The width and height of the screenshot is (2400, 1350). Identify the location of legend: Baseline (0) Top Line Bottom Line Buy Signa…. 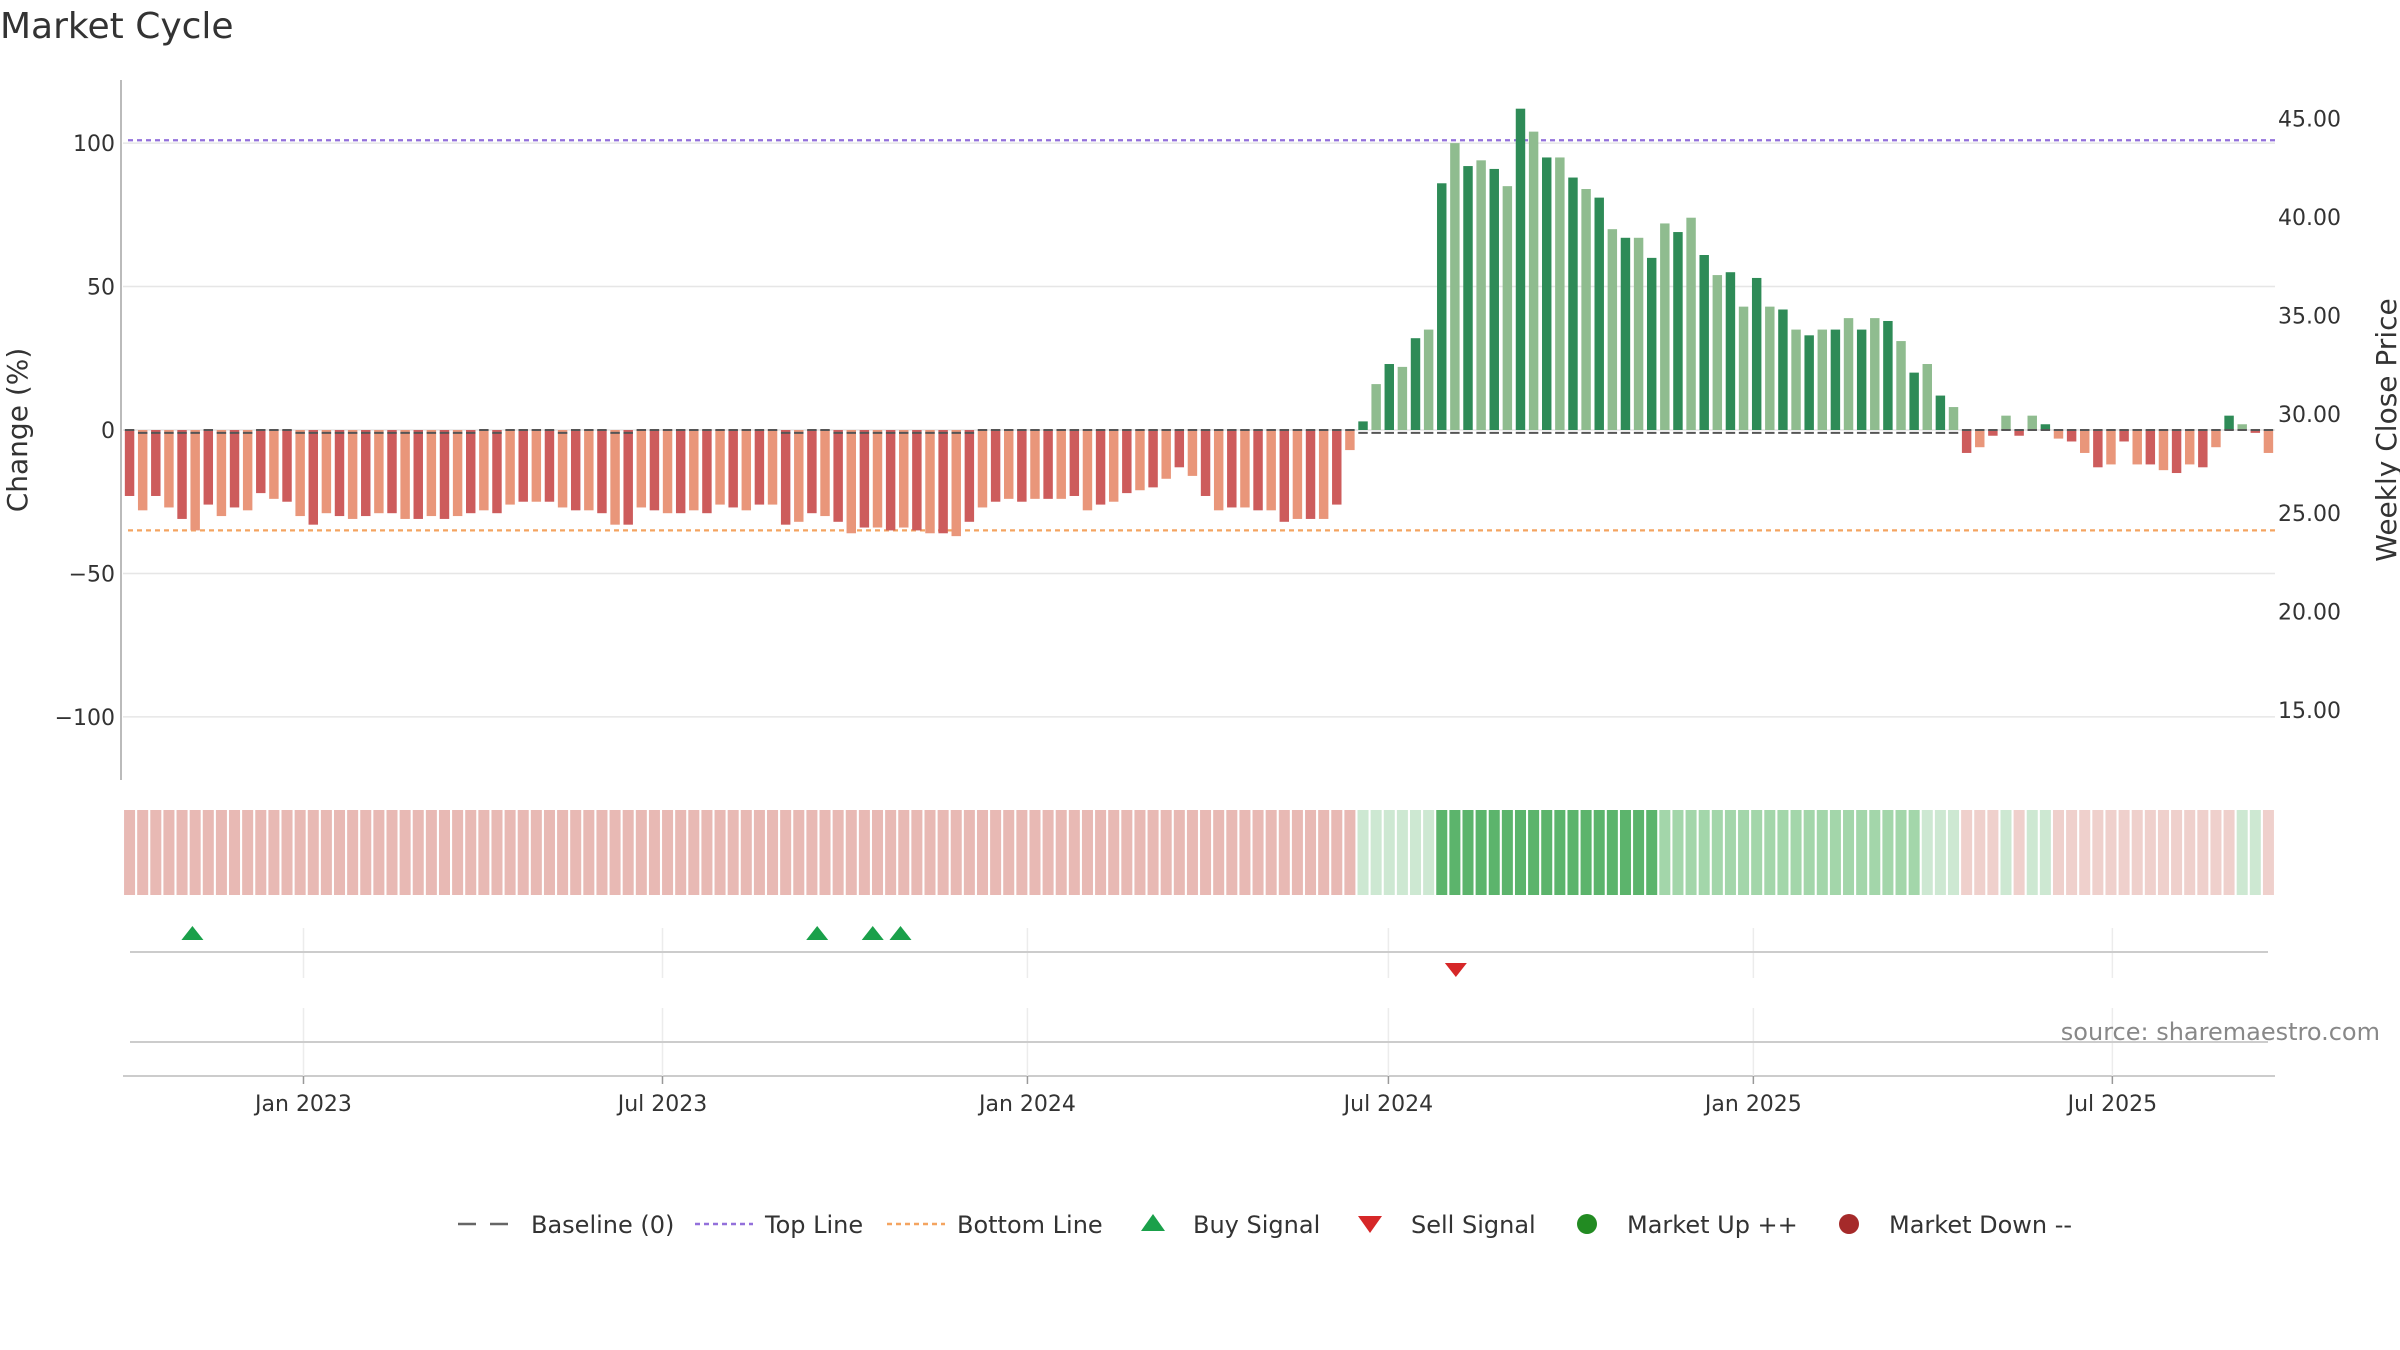
(1265, 1225).